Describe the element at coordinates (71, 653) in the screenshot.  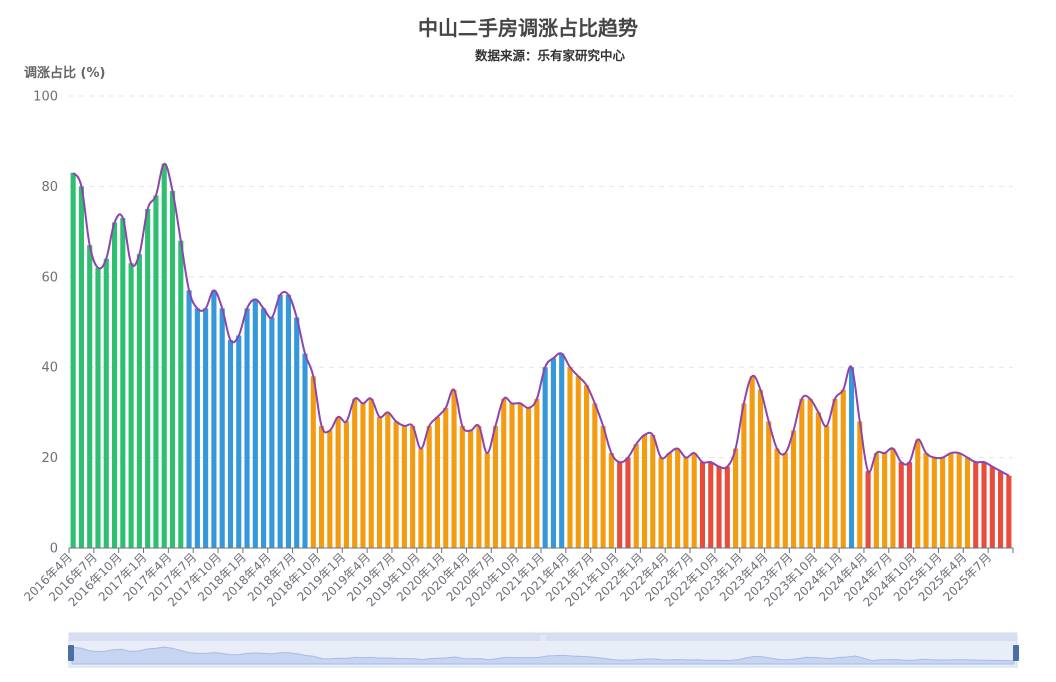
I see `datazoom-left-handle` at that location.